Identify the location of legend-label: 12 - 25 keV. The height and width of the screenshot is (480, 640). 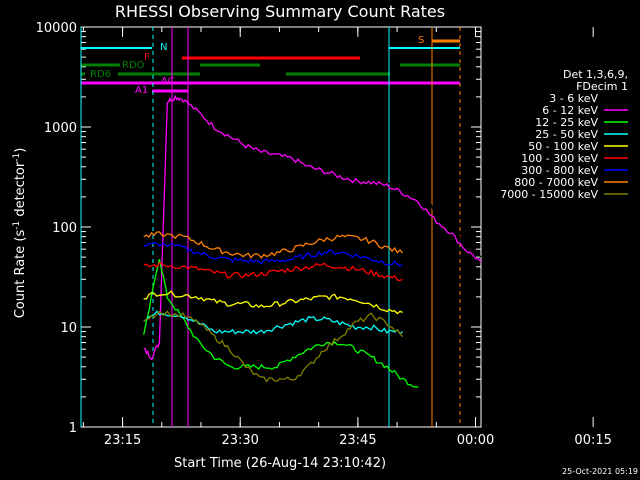
(566, 122).